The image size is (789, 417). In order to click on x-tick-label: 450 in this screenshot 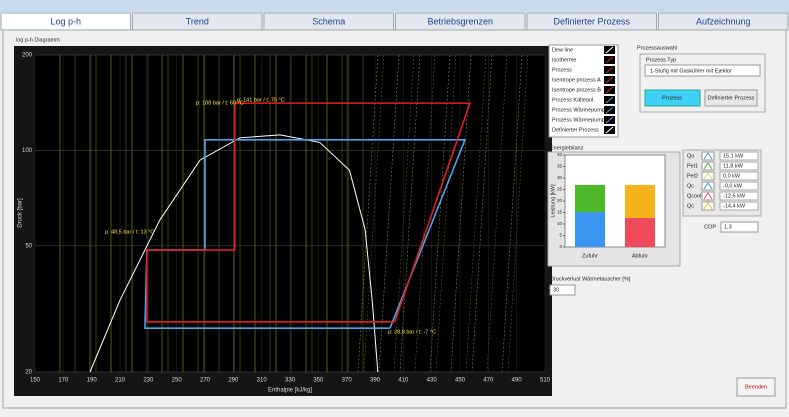, I will do `click(460, 381)`.